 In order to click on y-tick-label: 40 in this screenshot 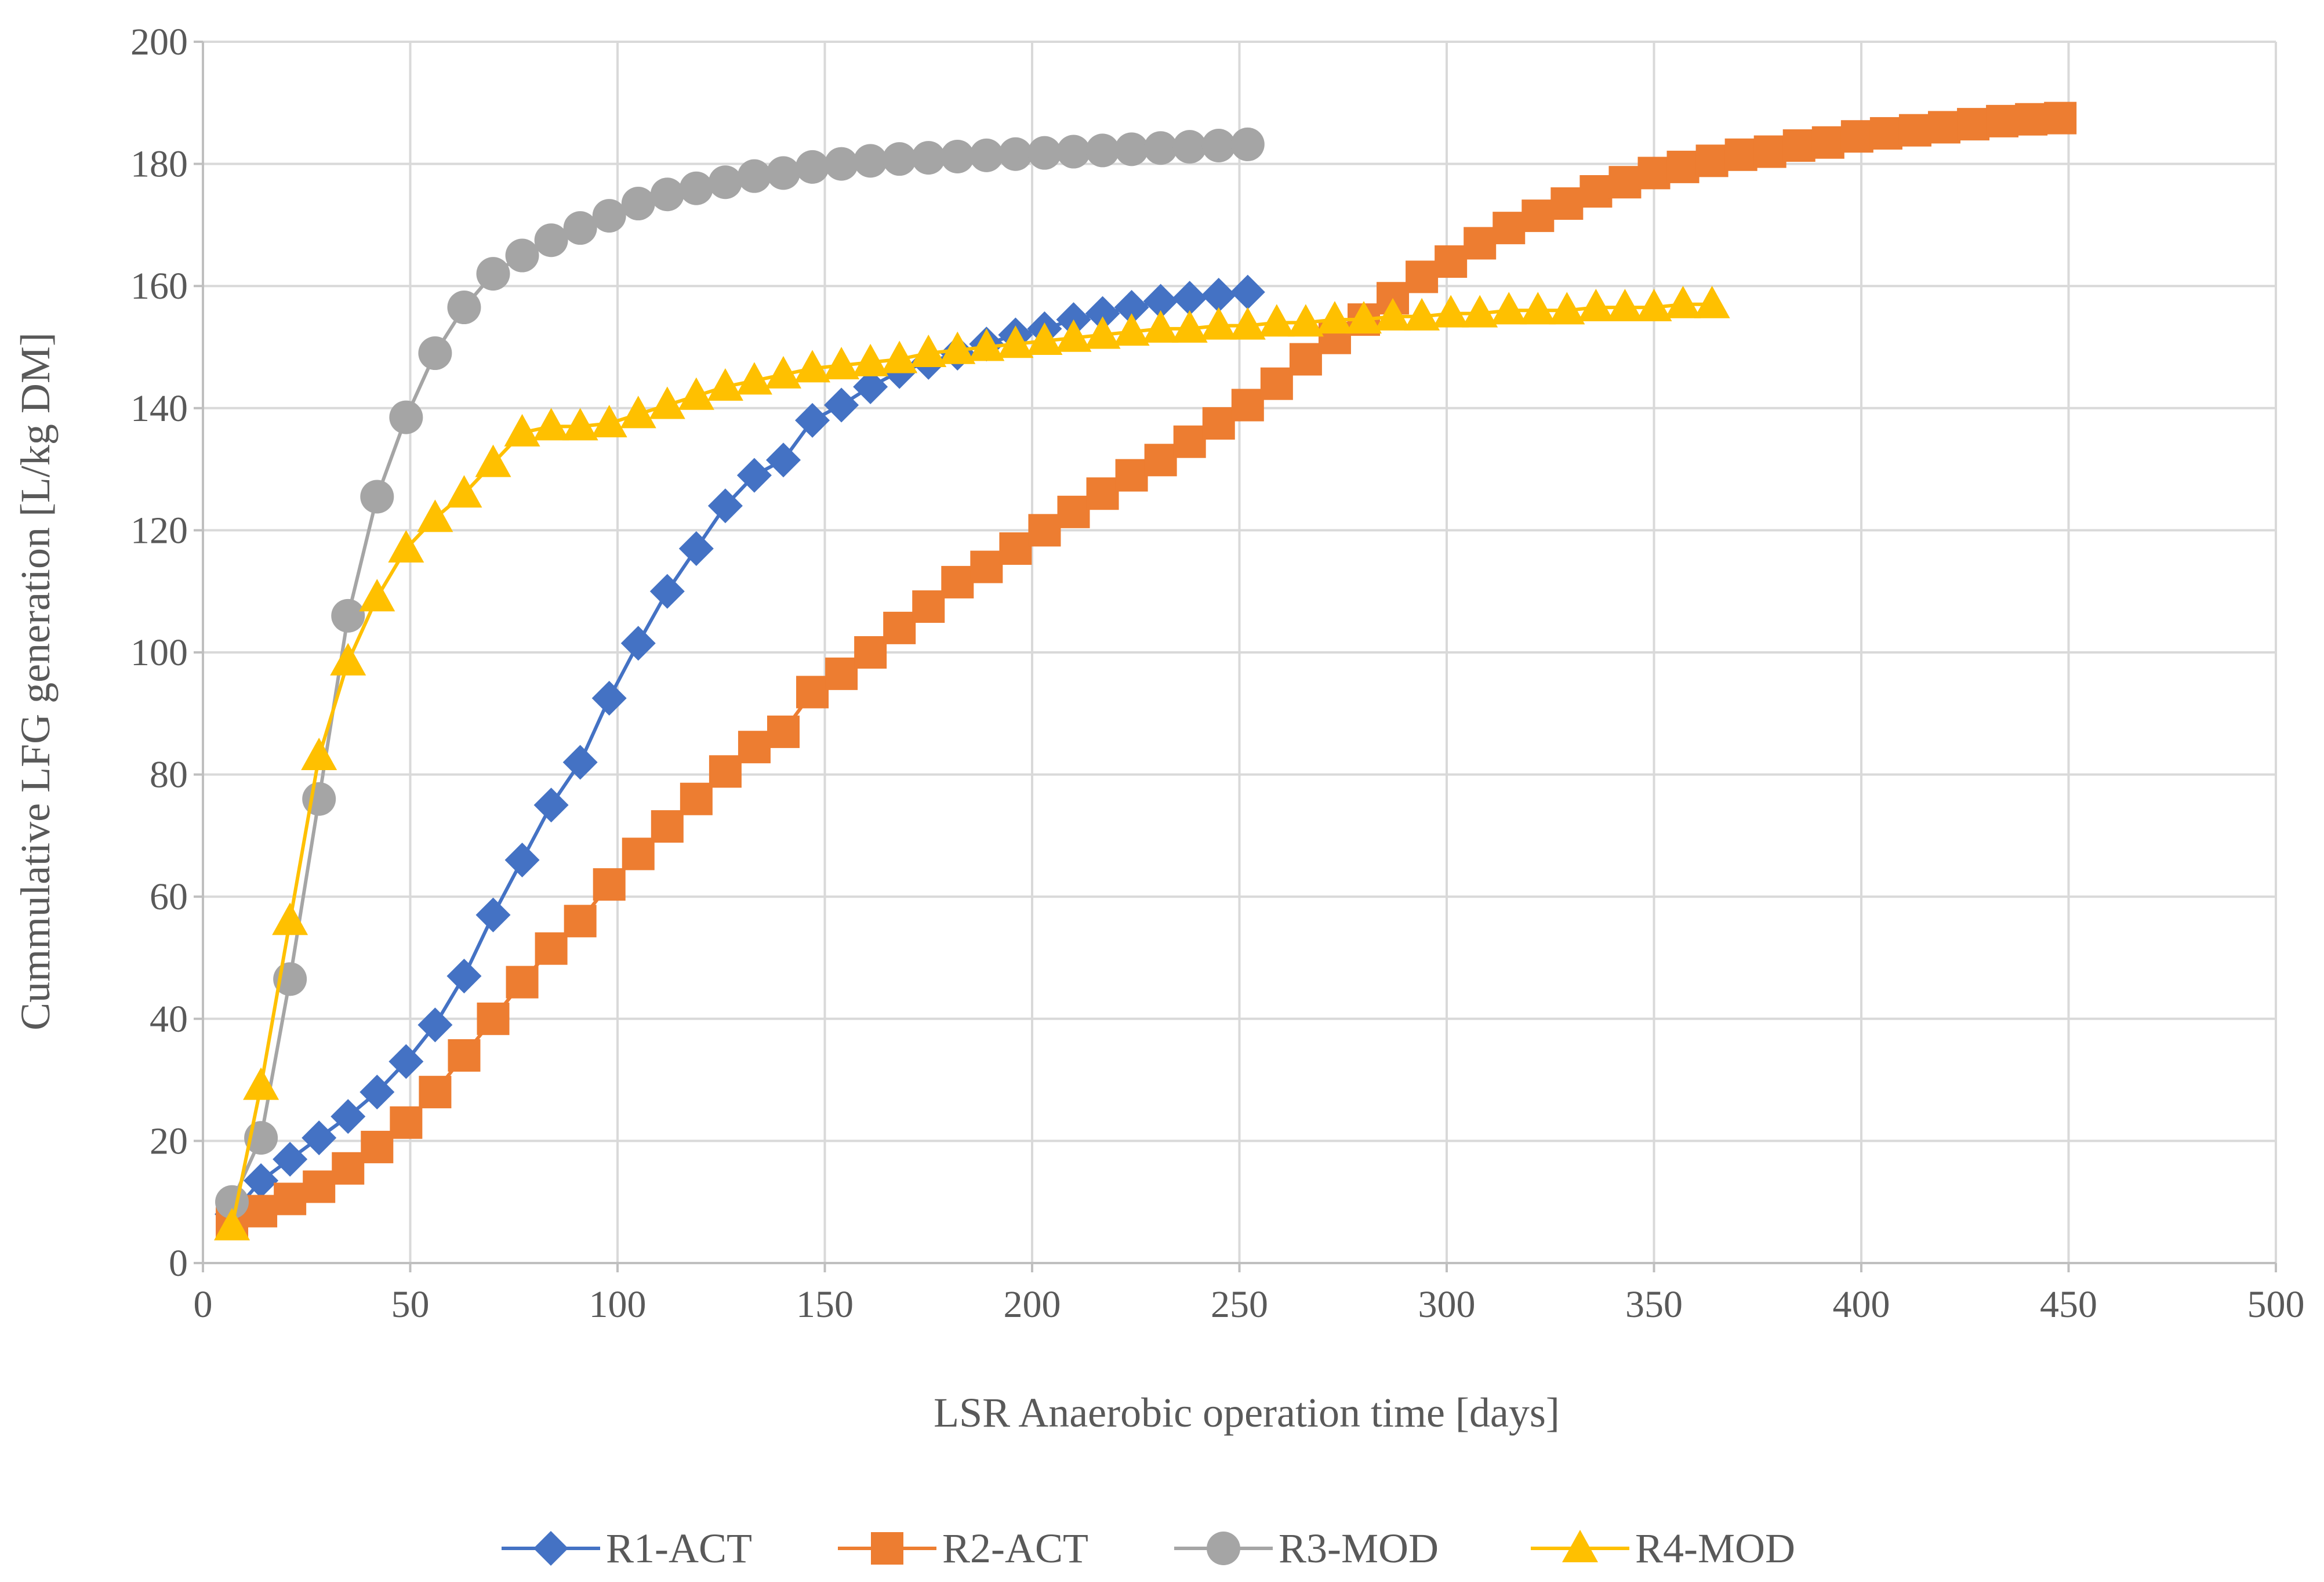, I will do `click(169, 1019)`.